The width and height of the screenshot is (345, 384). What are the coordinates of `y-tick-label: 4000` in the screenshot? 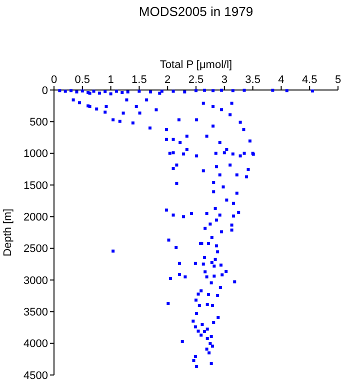 It's located at (36, 344).